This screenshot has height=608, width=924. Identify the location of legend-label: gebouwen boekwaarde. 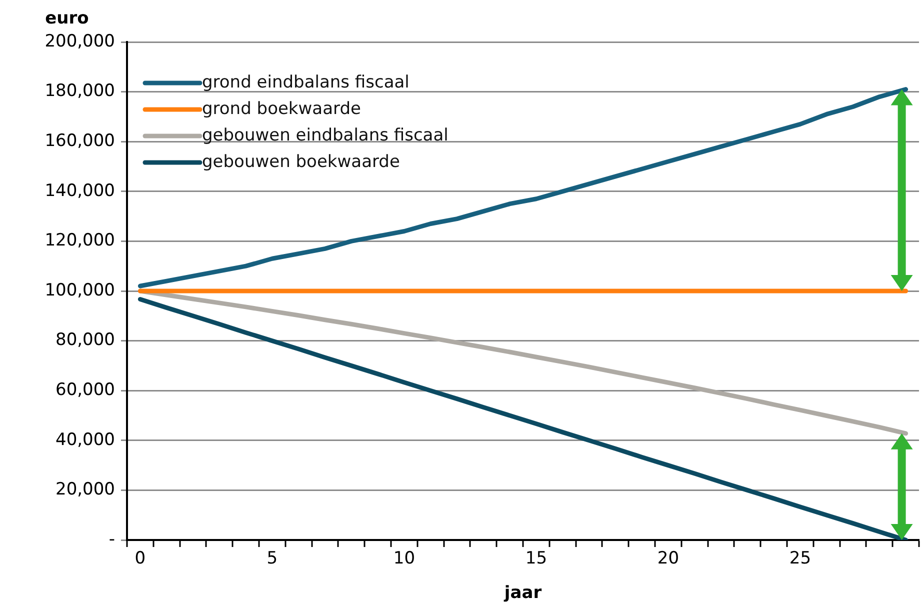
(301, 162).